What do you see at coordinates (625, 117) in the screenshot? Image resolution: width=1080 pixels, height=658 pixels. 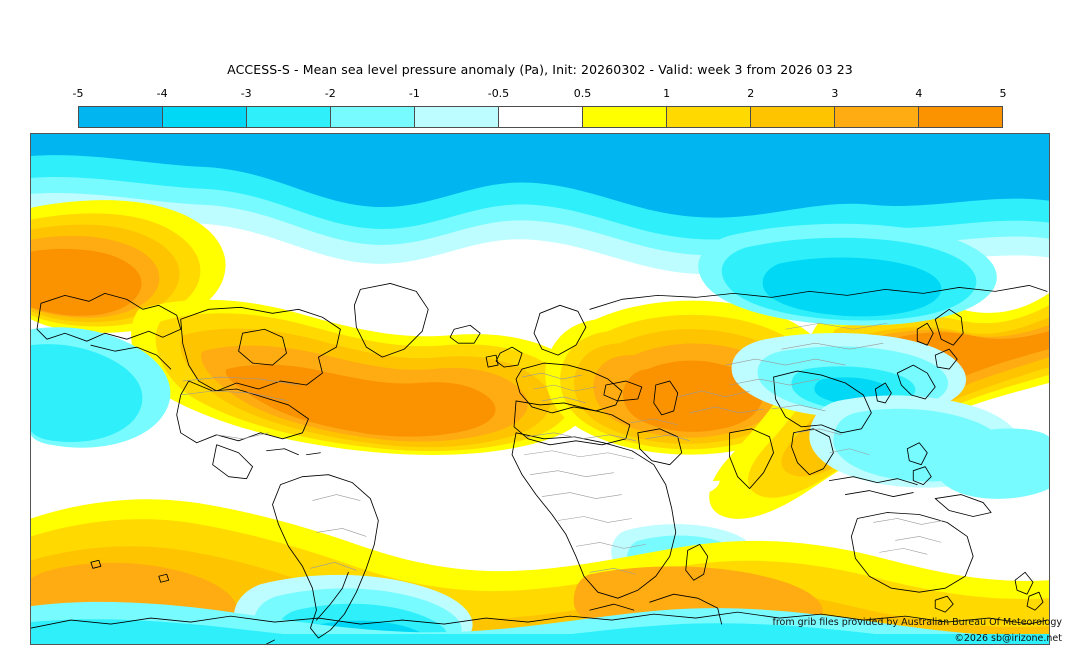 I see `colorbar-segment-yellow` at bounding box center [625, 117].